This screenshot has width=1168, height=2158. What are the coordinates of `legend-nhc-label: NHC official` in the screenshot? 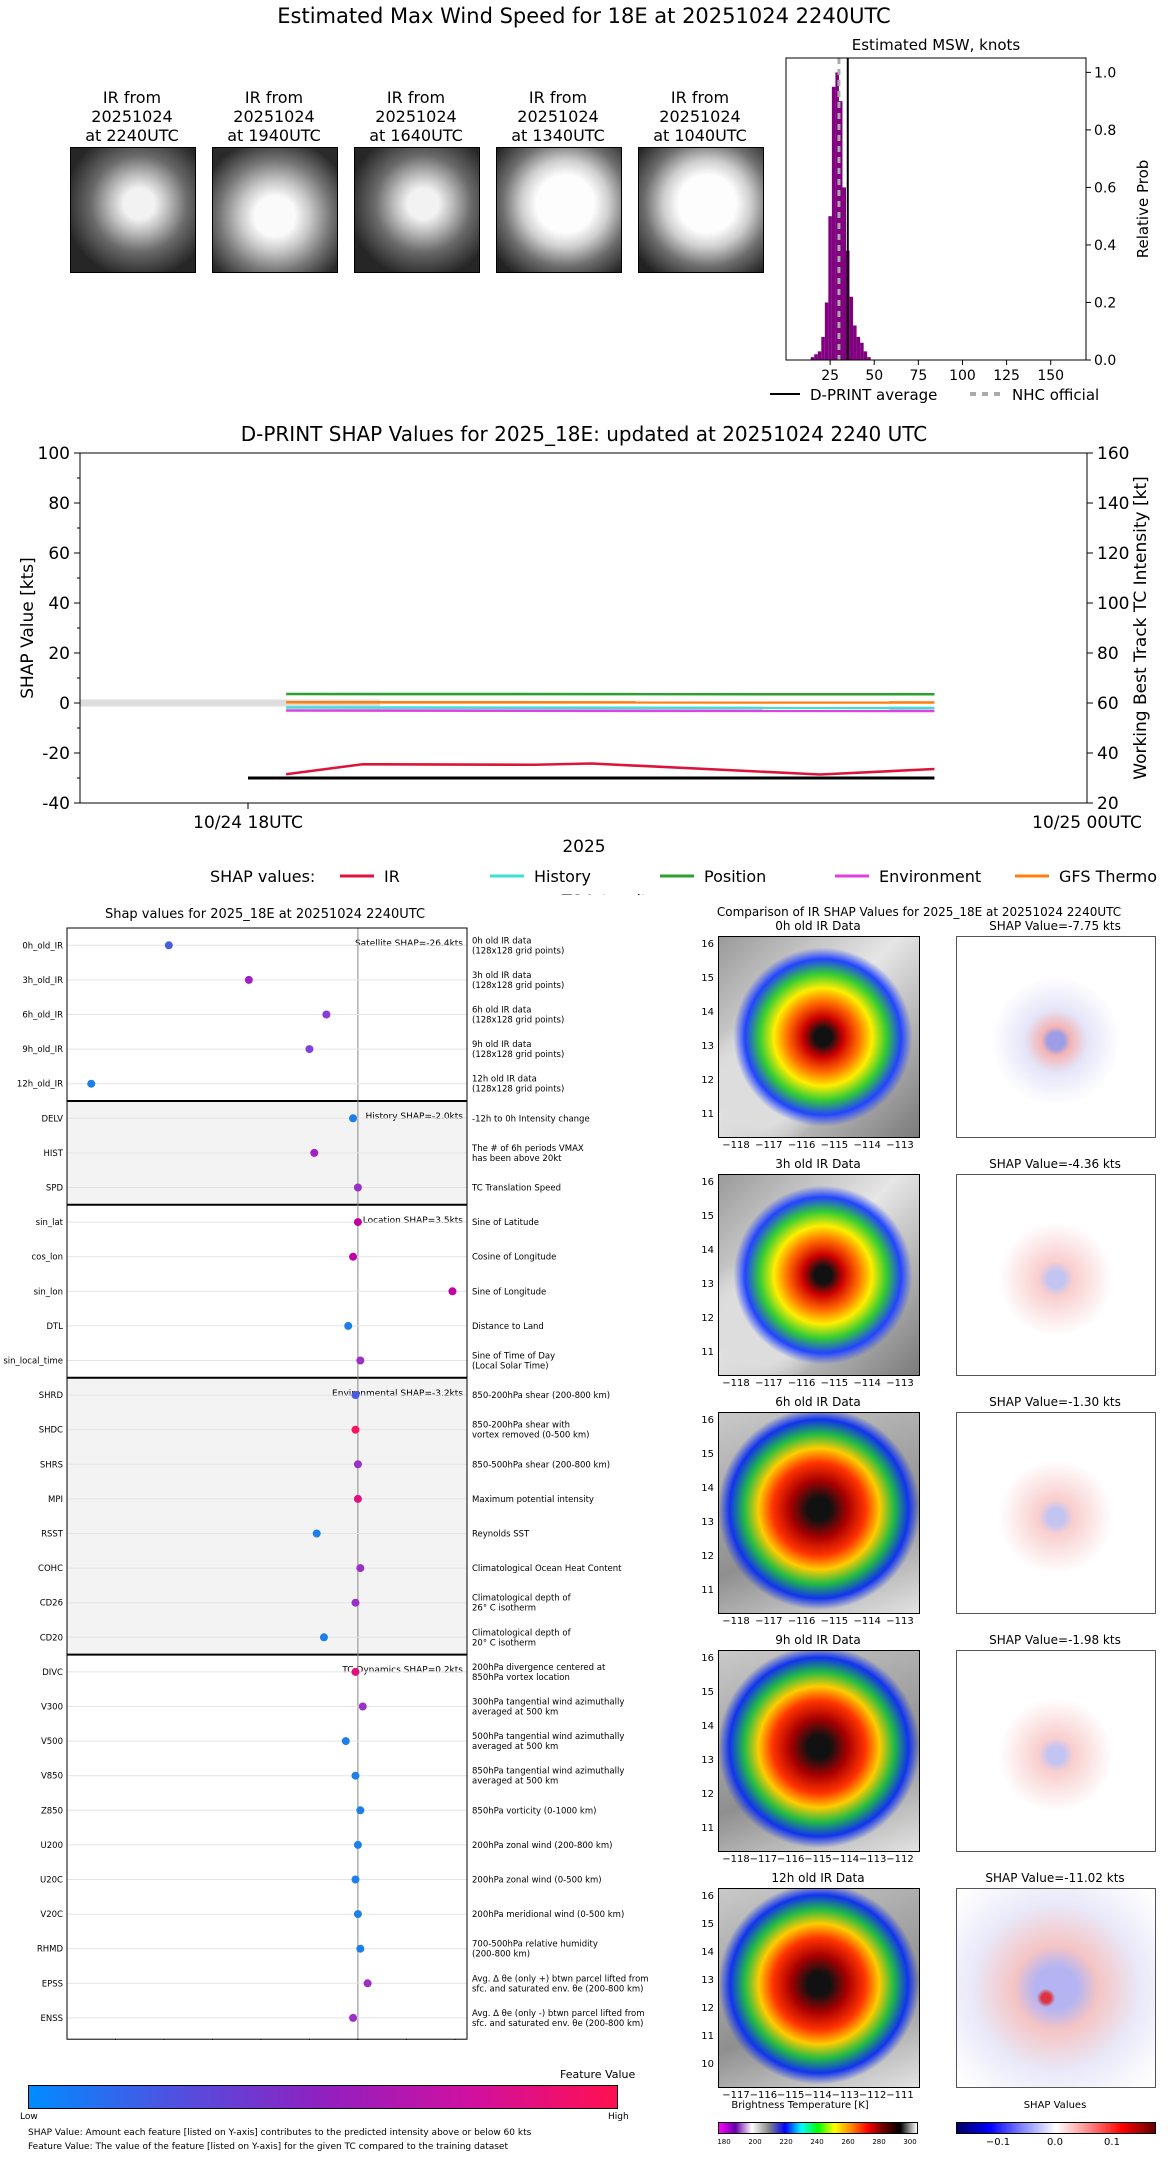 It's located at (1055, 395).